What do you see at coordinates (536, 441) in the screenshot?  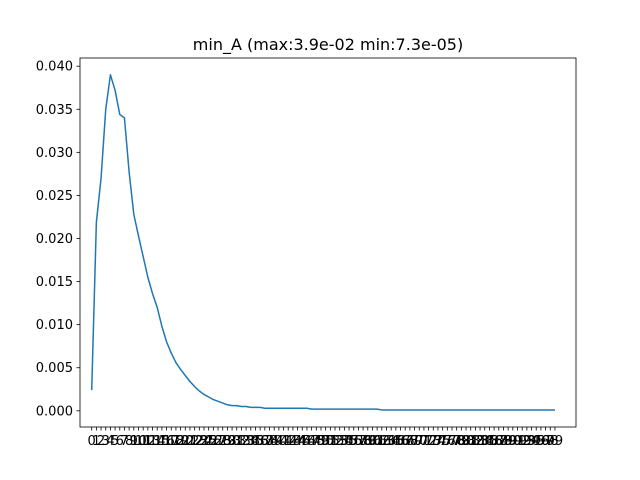 I see `x-tick-label: 95` at bounding box center [536, 441].